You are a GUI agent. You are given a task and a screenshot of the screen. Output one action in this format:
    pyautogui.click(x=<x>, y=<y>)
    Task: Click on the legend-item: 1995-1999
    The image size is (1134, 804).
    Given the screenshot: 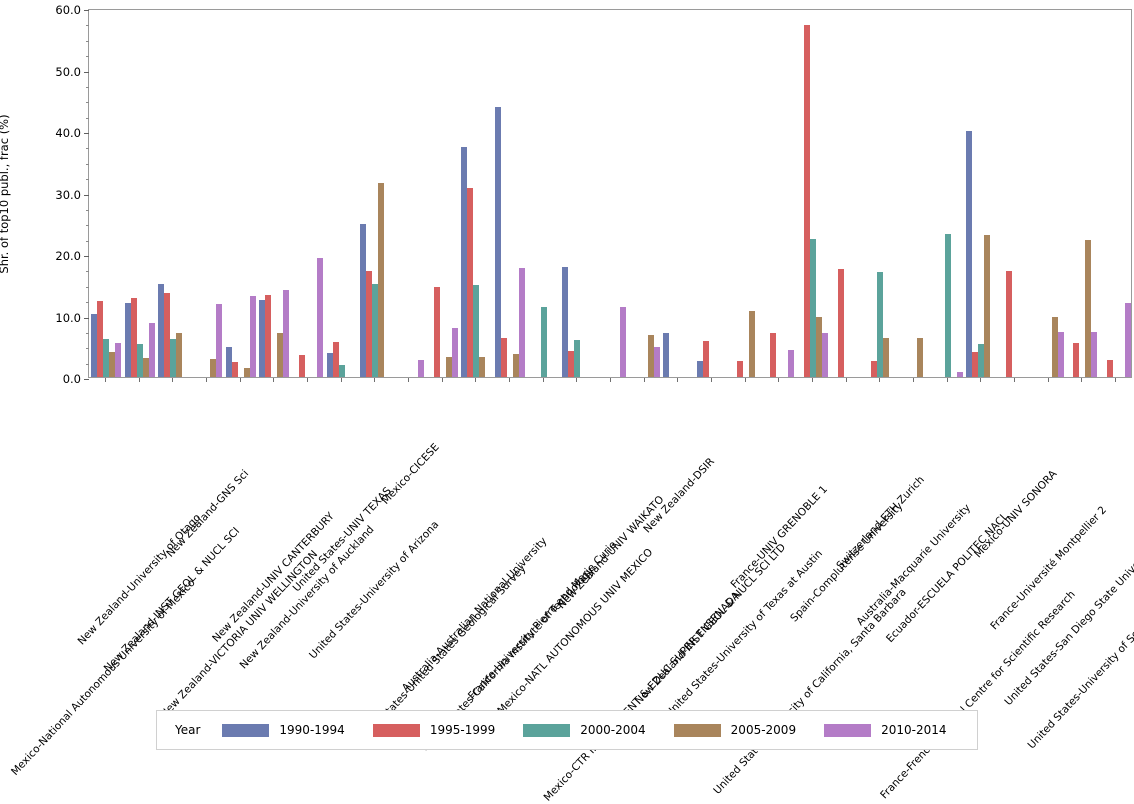 What is the action you would take?
    pyautogui.click(x=434, y=730)
    